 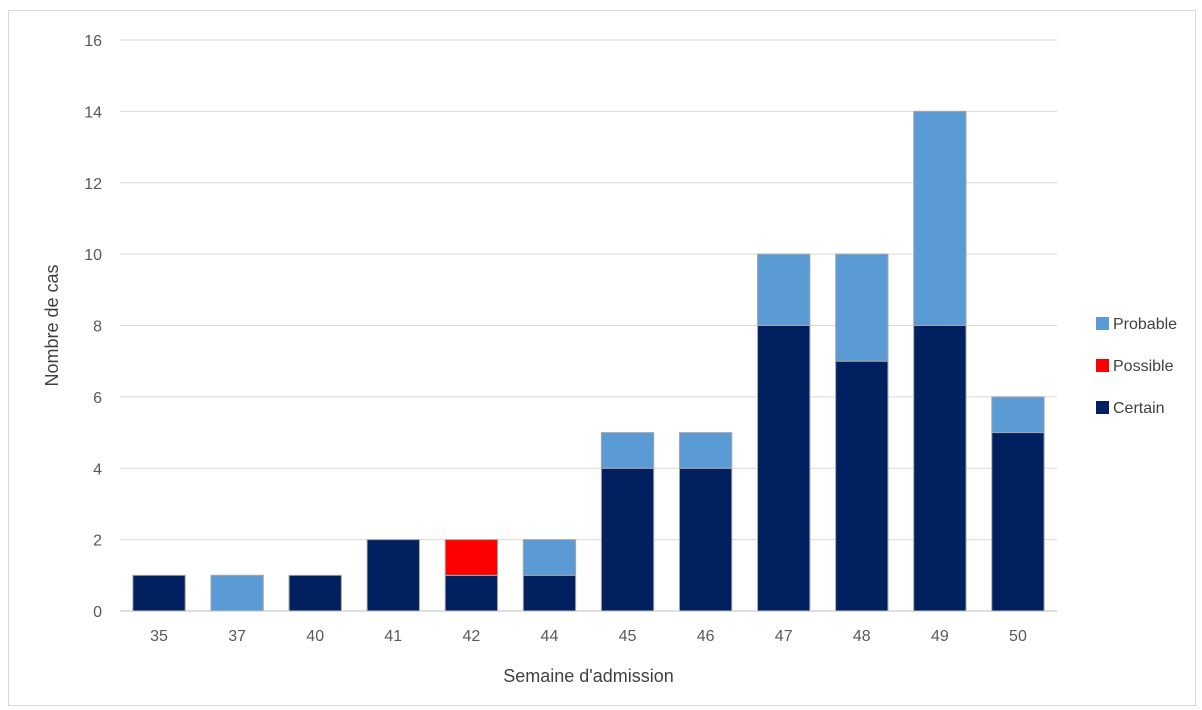 I want to click on legend-label-certain: Certain, so click(x=1139, y=408).